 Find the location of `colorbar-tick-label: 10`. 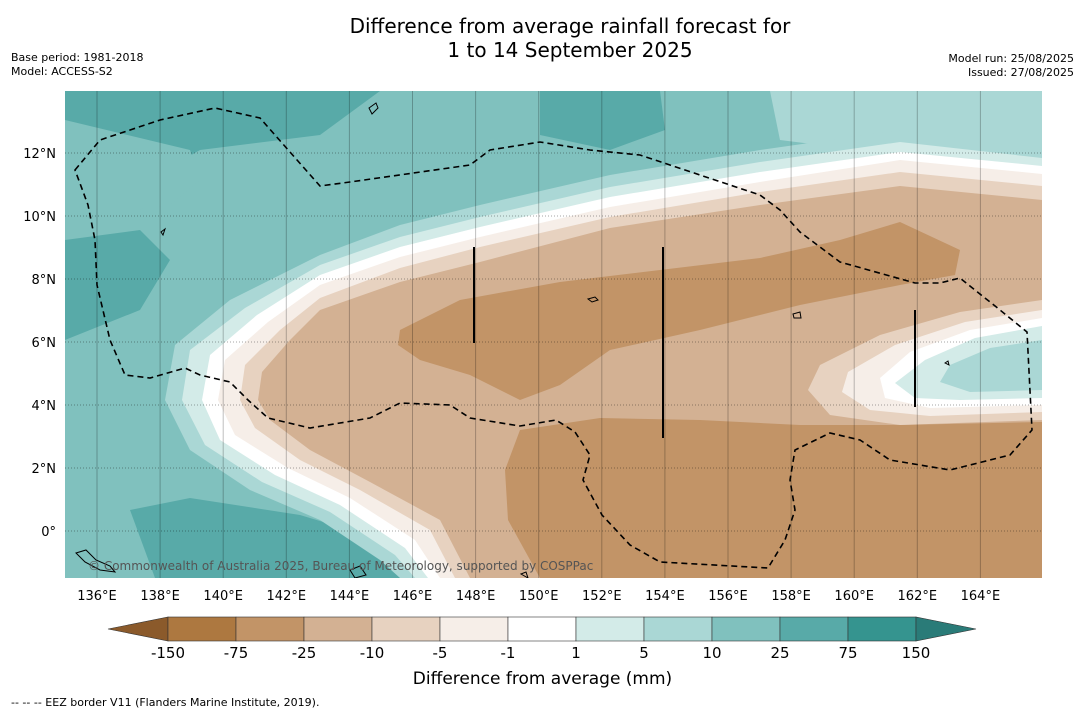

colorbar-tick-label: 10 is located at coordinates (711, 653).